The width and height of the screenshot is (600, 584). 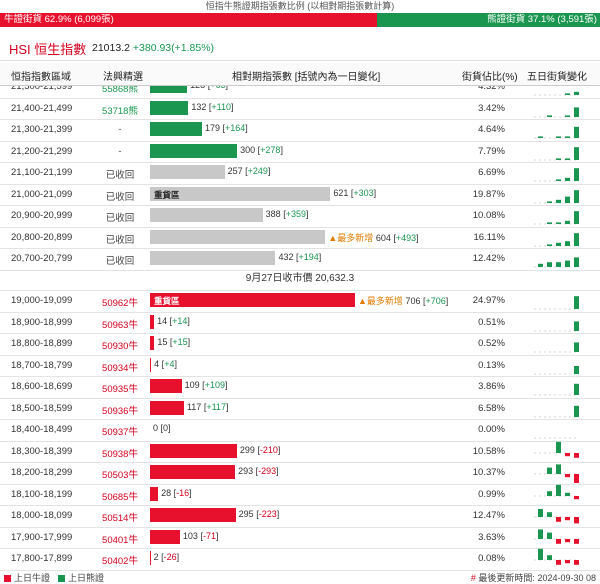 I want to click on product-code: 55868熊, so click(x=120, y=89).